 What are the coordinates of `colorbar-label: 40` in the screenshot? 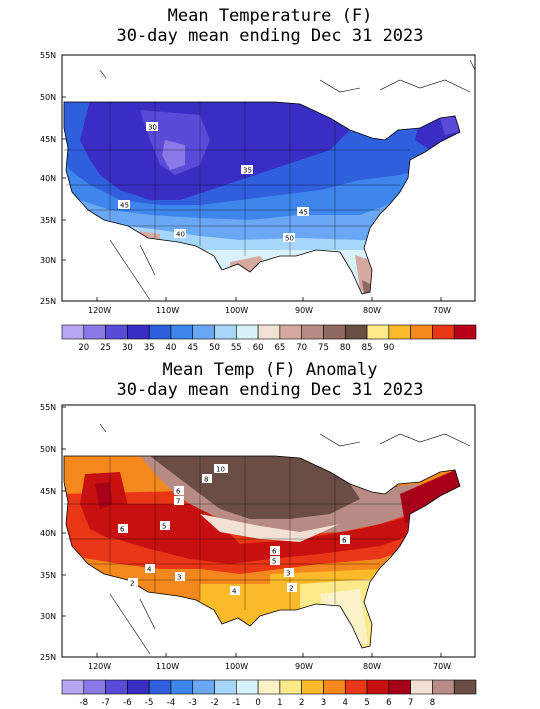 It's located at (171, 348).